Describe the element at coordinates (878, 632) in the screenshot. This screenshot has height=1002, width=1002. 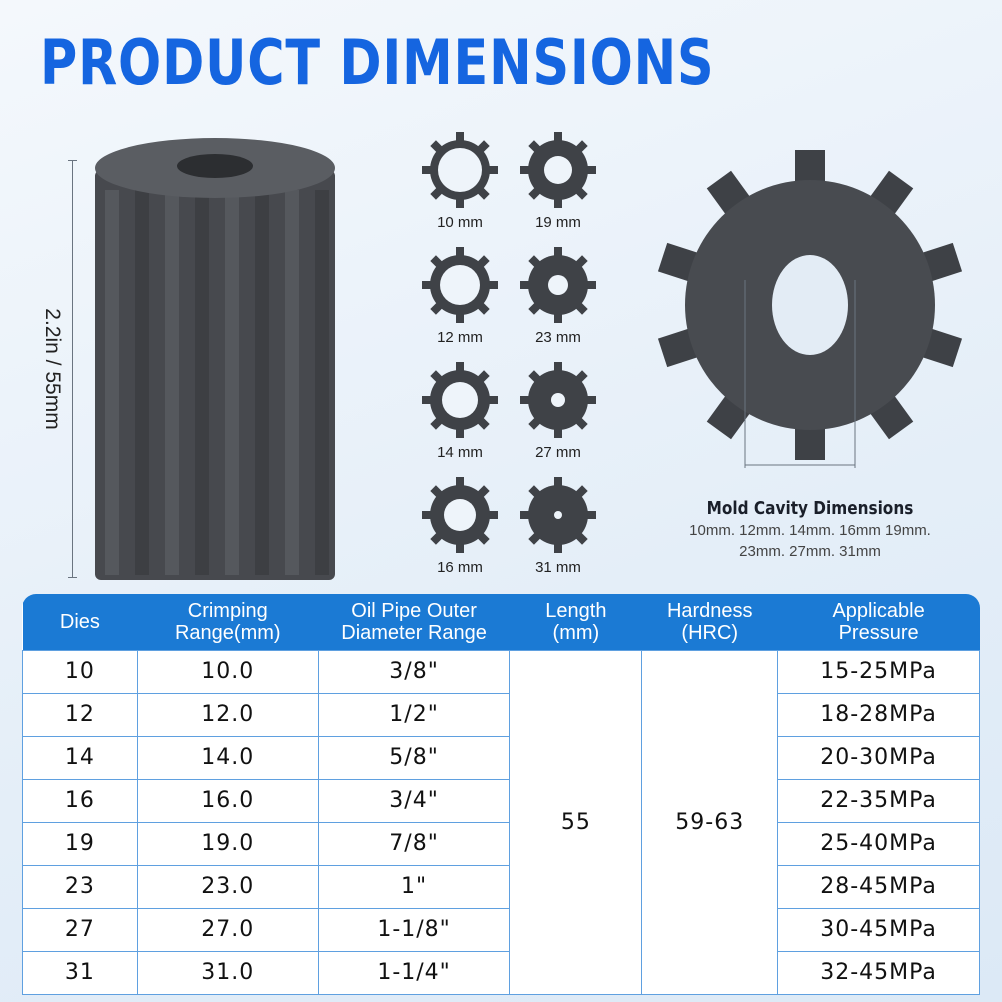
I see `header-line: Pressure` at that location.